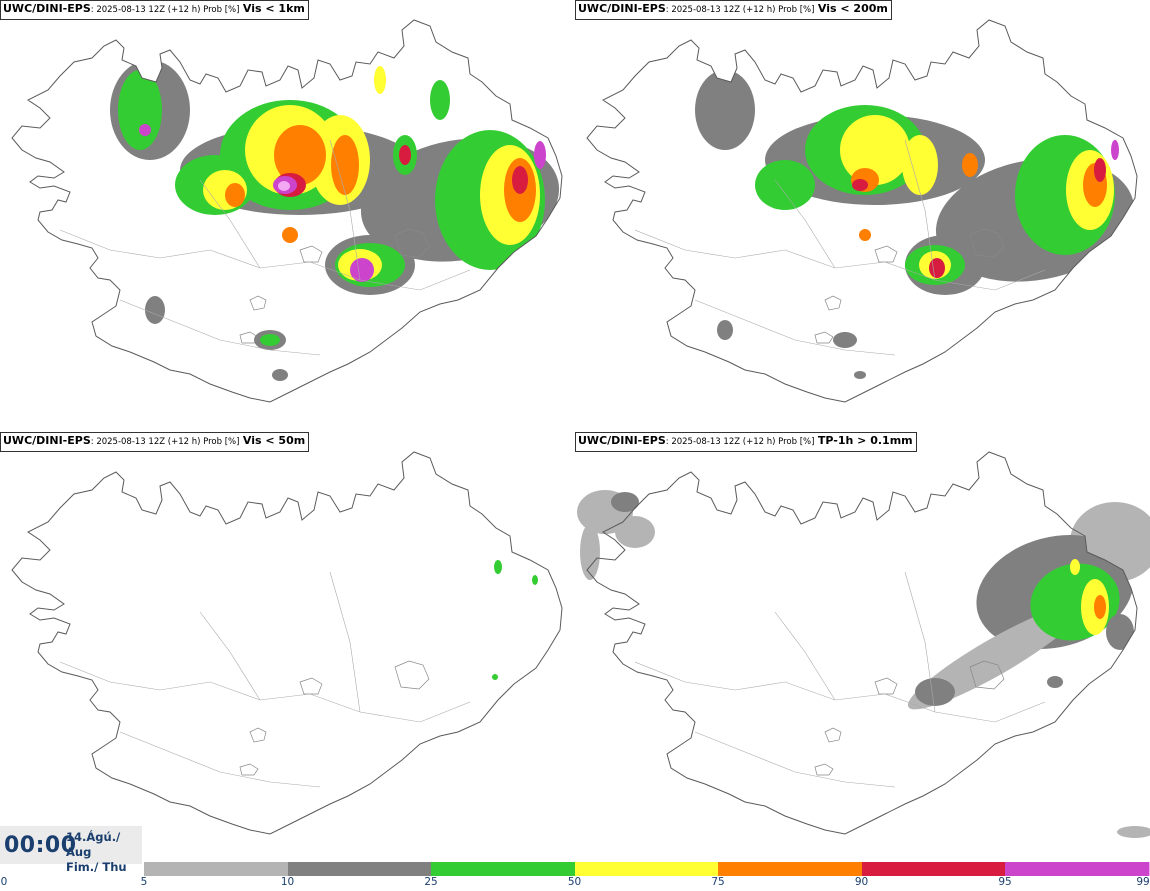  I want to click on panel-variable: Vis < 200m, so click(852, 8).